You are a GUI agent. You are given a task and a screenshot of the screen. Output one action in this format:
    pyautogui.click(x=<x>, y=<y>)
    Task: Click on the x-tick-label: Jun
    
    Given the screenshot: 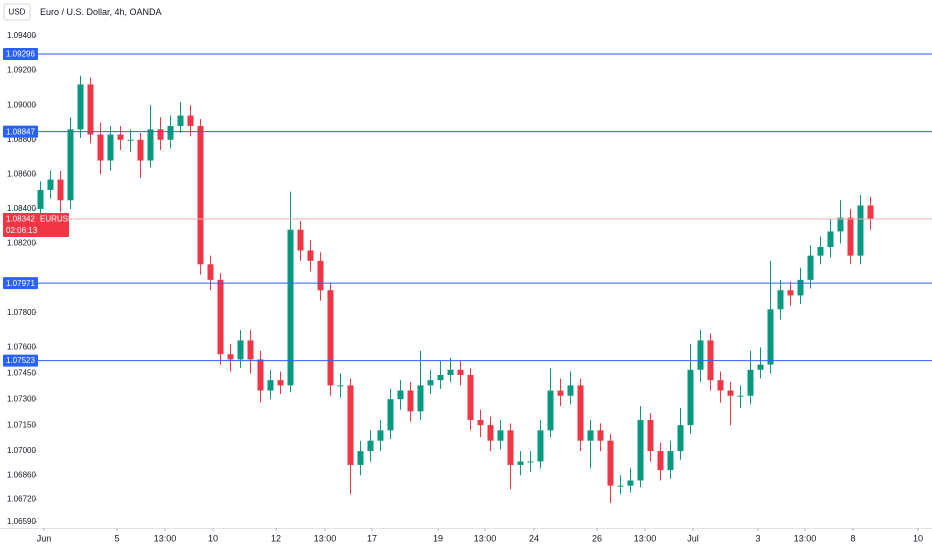 What is the action you would take?
    pyautogui.click(x=44, y=538)
    